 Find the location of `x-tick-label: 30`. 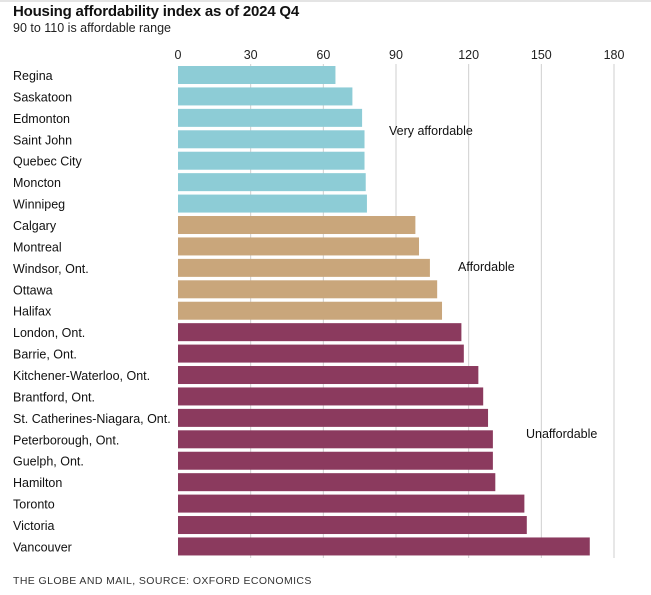

x-tick-label: 30 is located at coordinates (251, 55).